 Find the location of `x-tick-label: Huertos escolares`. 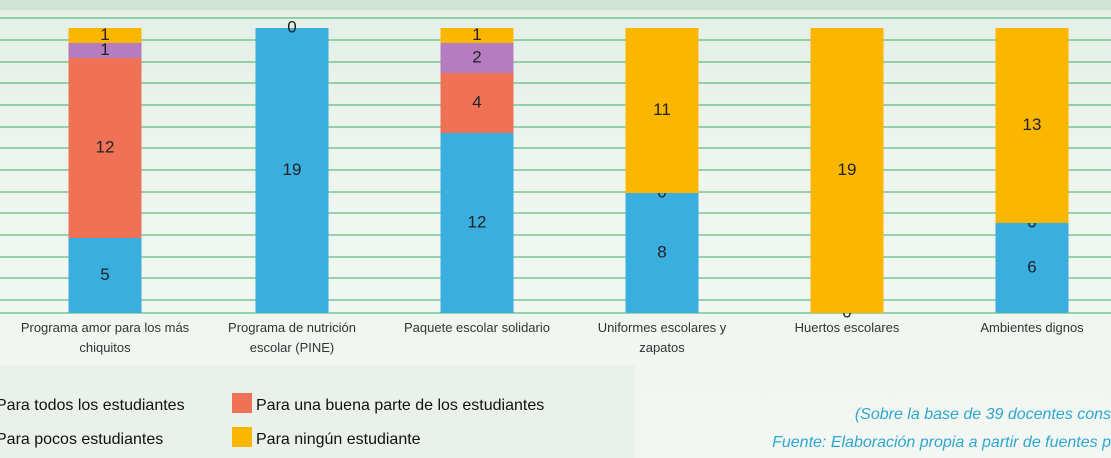

x-tick-label: Huertos escolares is located at coordinates (847, 327).